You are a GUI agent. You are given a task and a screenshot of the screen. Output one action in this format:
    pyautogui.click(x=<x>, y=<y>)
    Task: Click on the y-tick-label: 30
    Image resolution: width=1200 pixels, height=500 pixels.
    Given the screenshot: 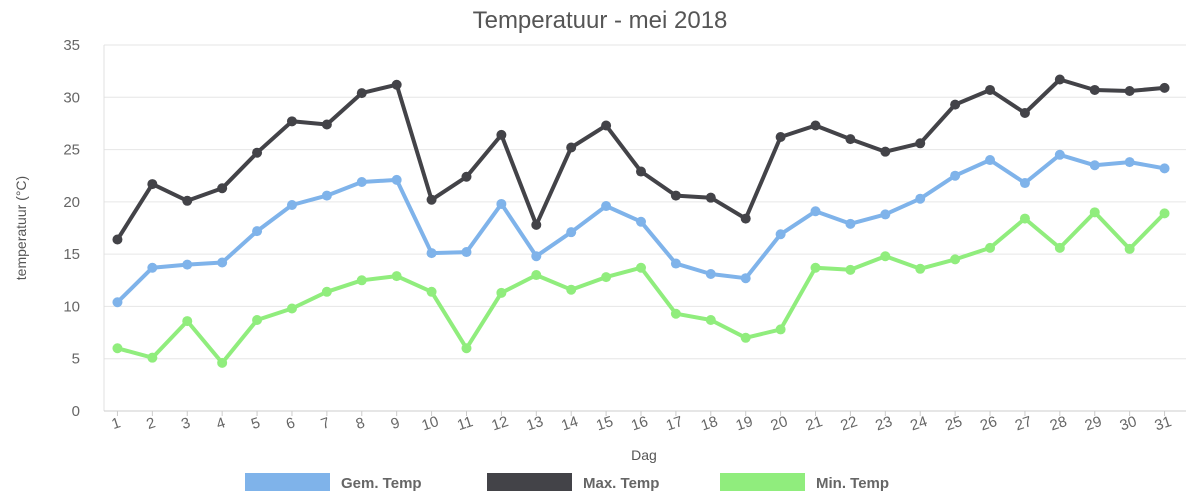 What is the action you would take?
    pyautogui.click(x=71, y=97)
    